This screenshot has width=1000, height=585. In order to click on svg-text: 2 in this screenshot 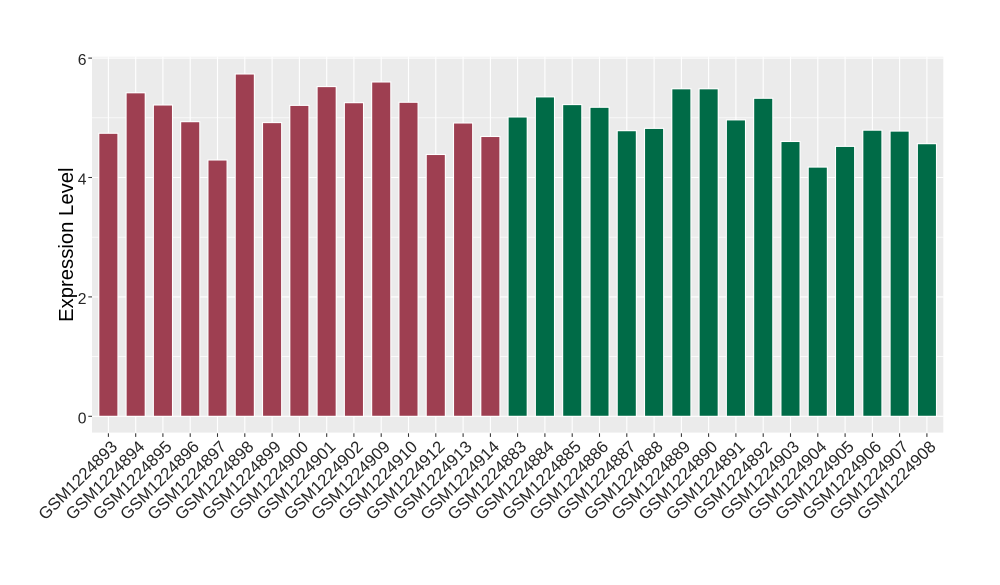, I will do `click(82, 299)`.